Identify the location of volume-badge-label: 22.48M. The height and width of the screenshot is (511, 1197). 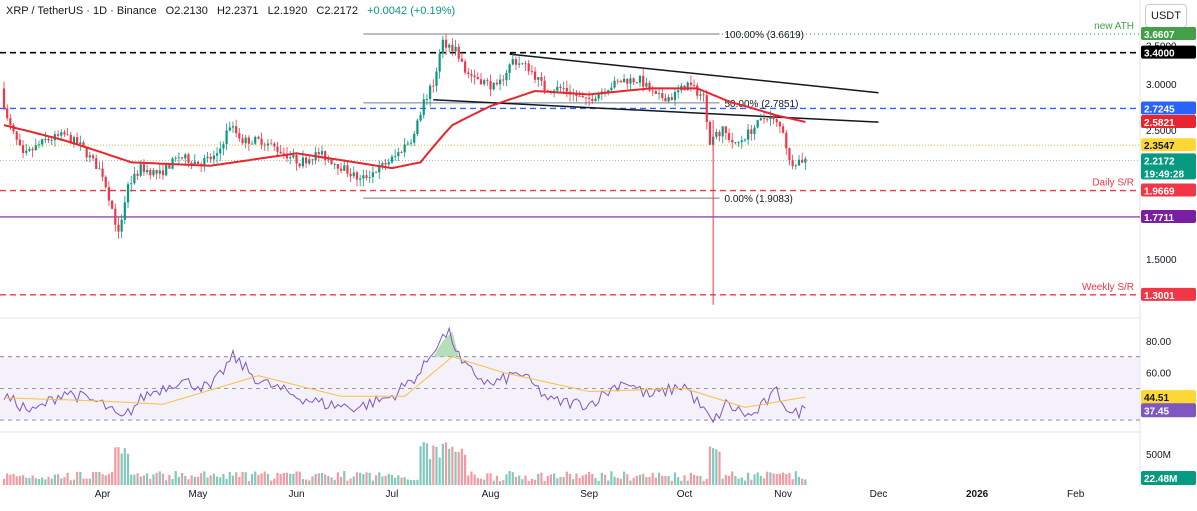
(1160, 479).